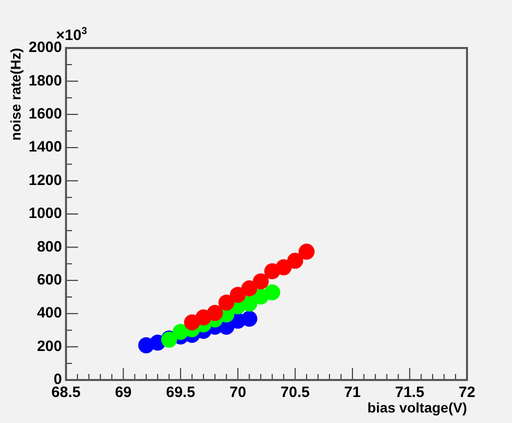 The height and width of the screenshot is (423, 512). I want to click on y-tick-label: 1000, so click(45, 213).